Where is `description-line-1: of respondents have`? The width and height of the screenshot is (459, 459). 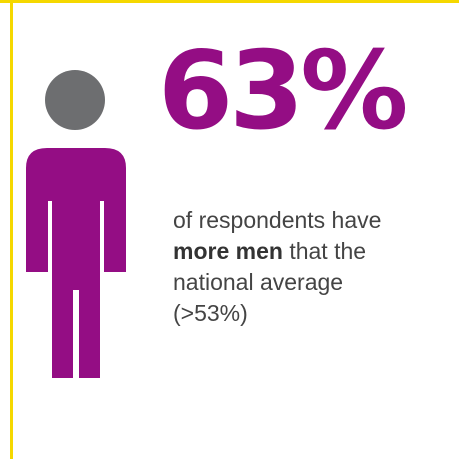
description-line-1: of respondents have is located at coordinates (277, 220).